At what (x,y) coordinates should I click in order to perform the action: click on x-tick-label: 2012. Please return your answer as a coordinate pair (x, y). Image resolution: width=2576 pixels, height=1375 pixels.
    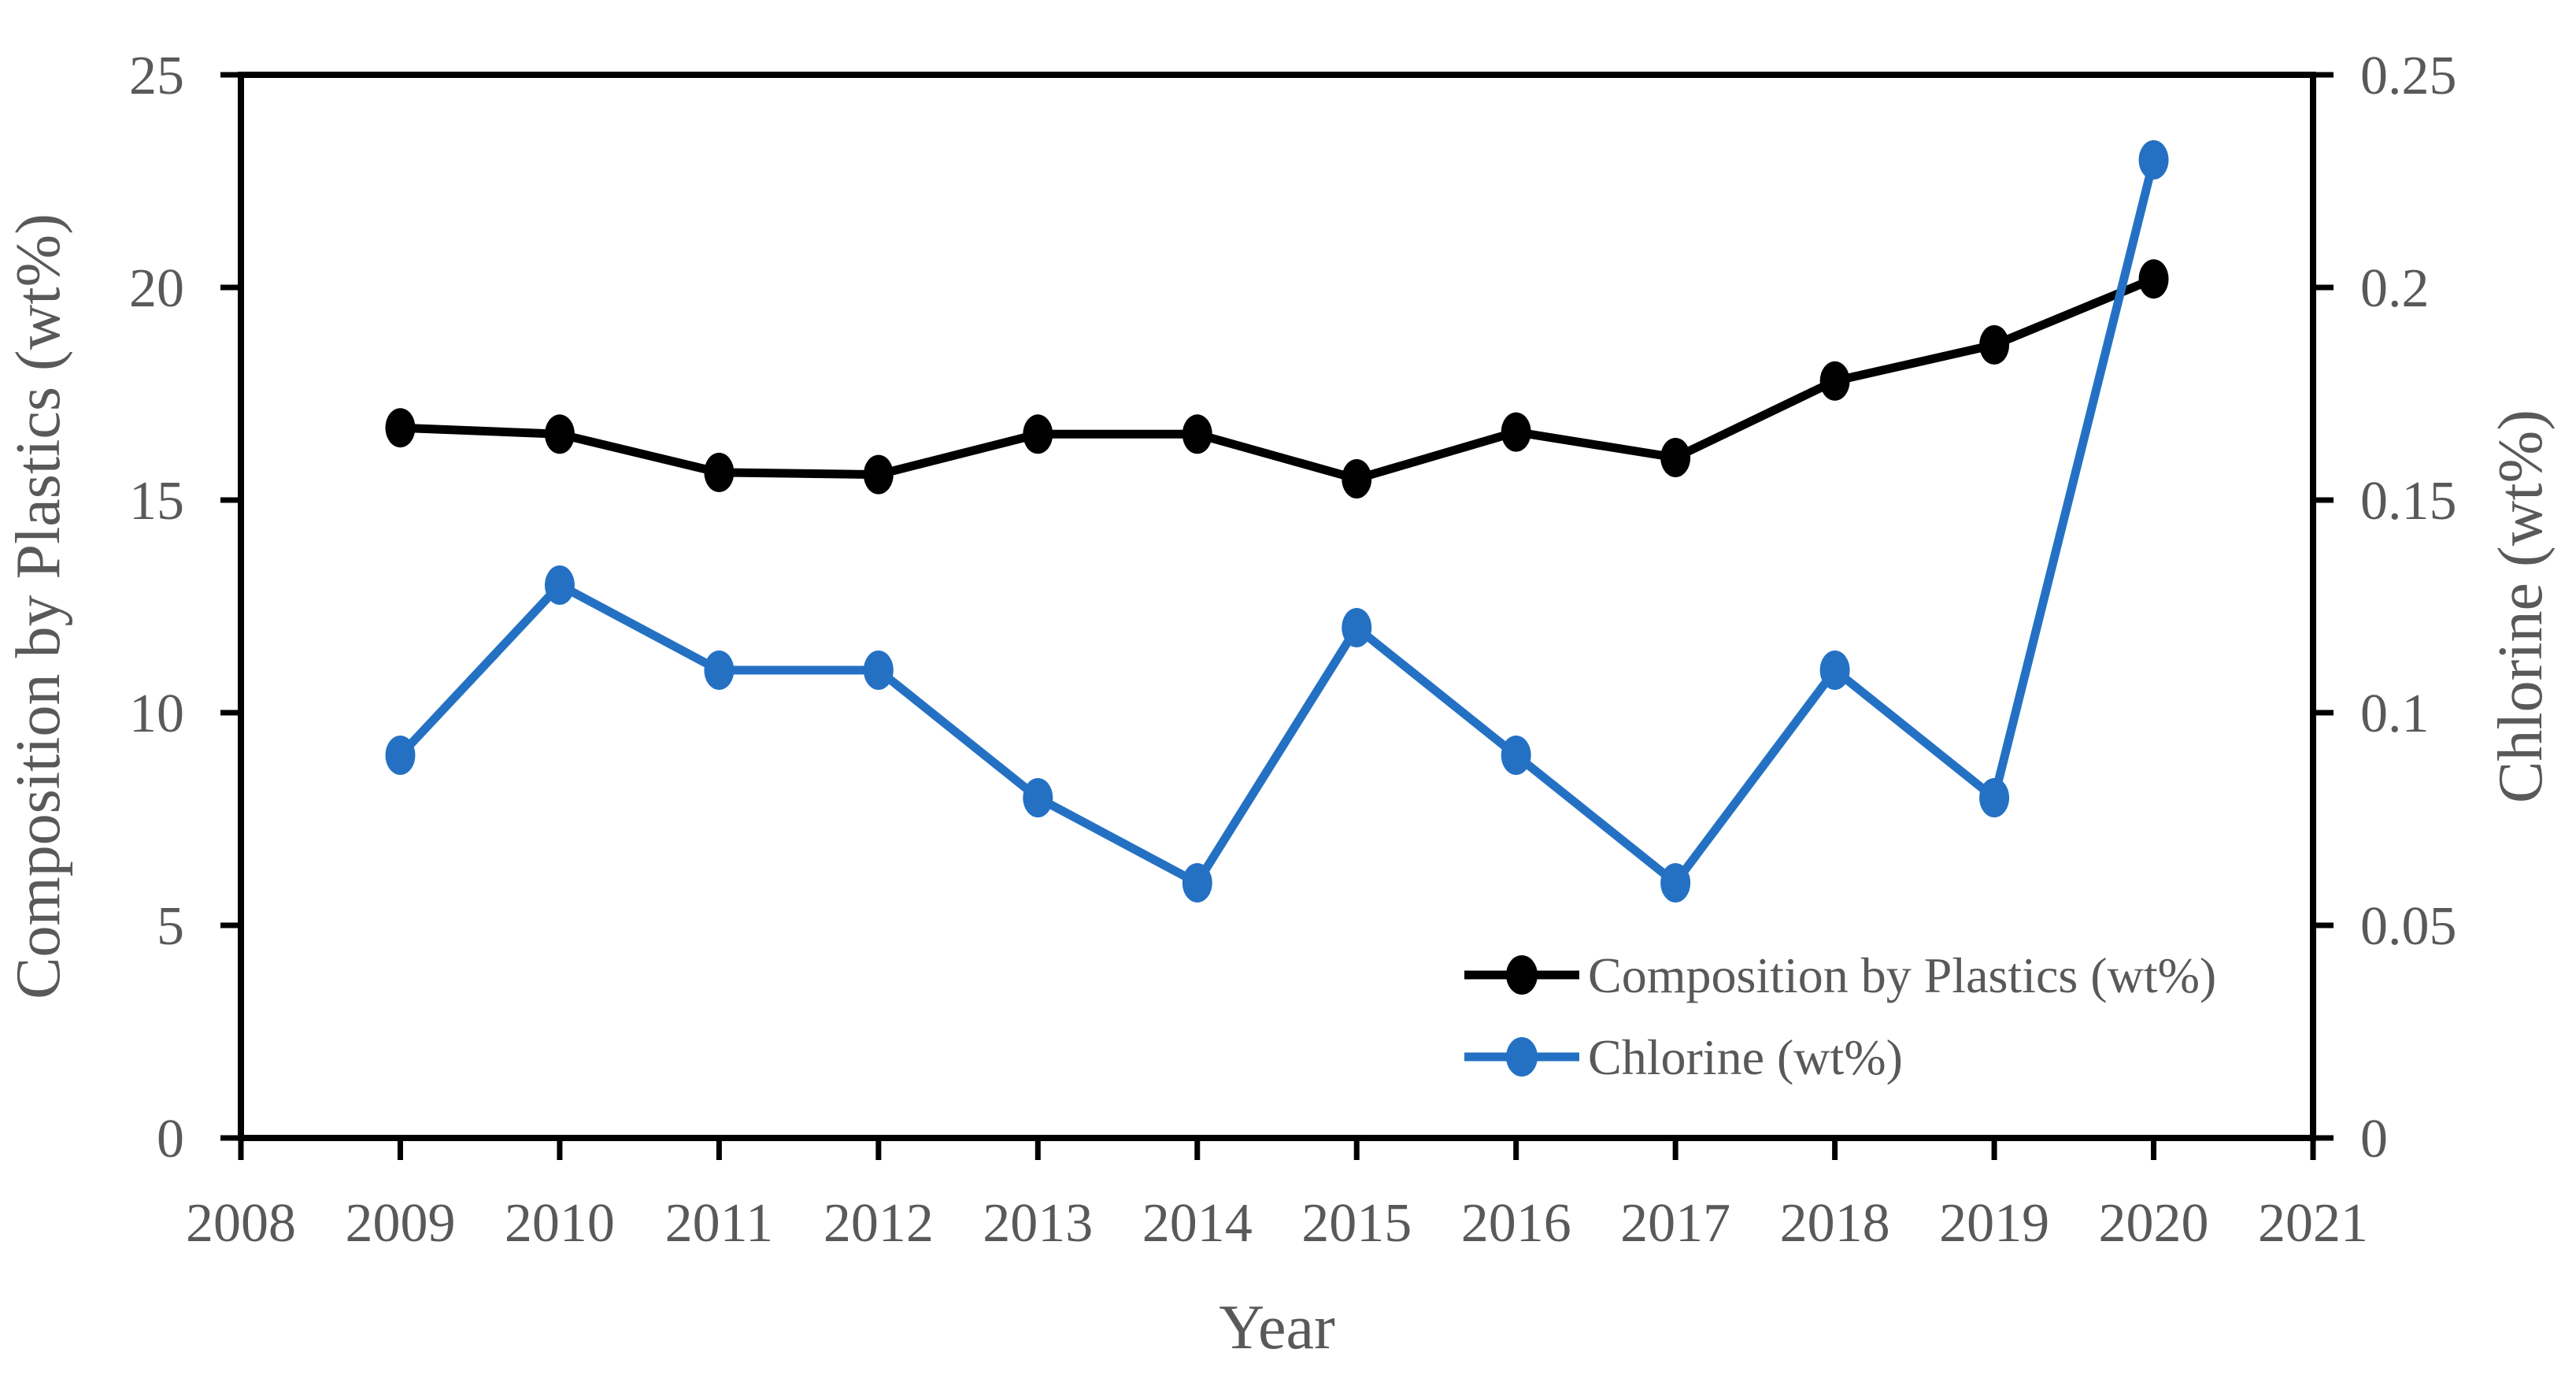
    Looking at the image, I should click on (879, 1223).